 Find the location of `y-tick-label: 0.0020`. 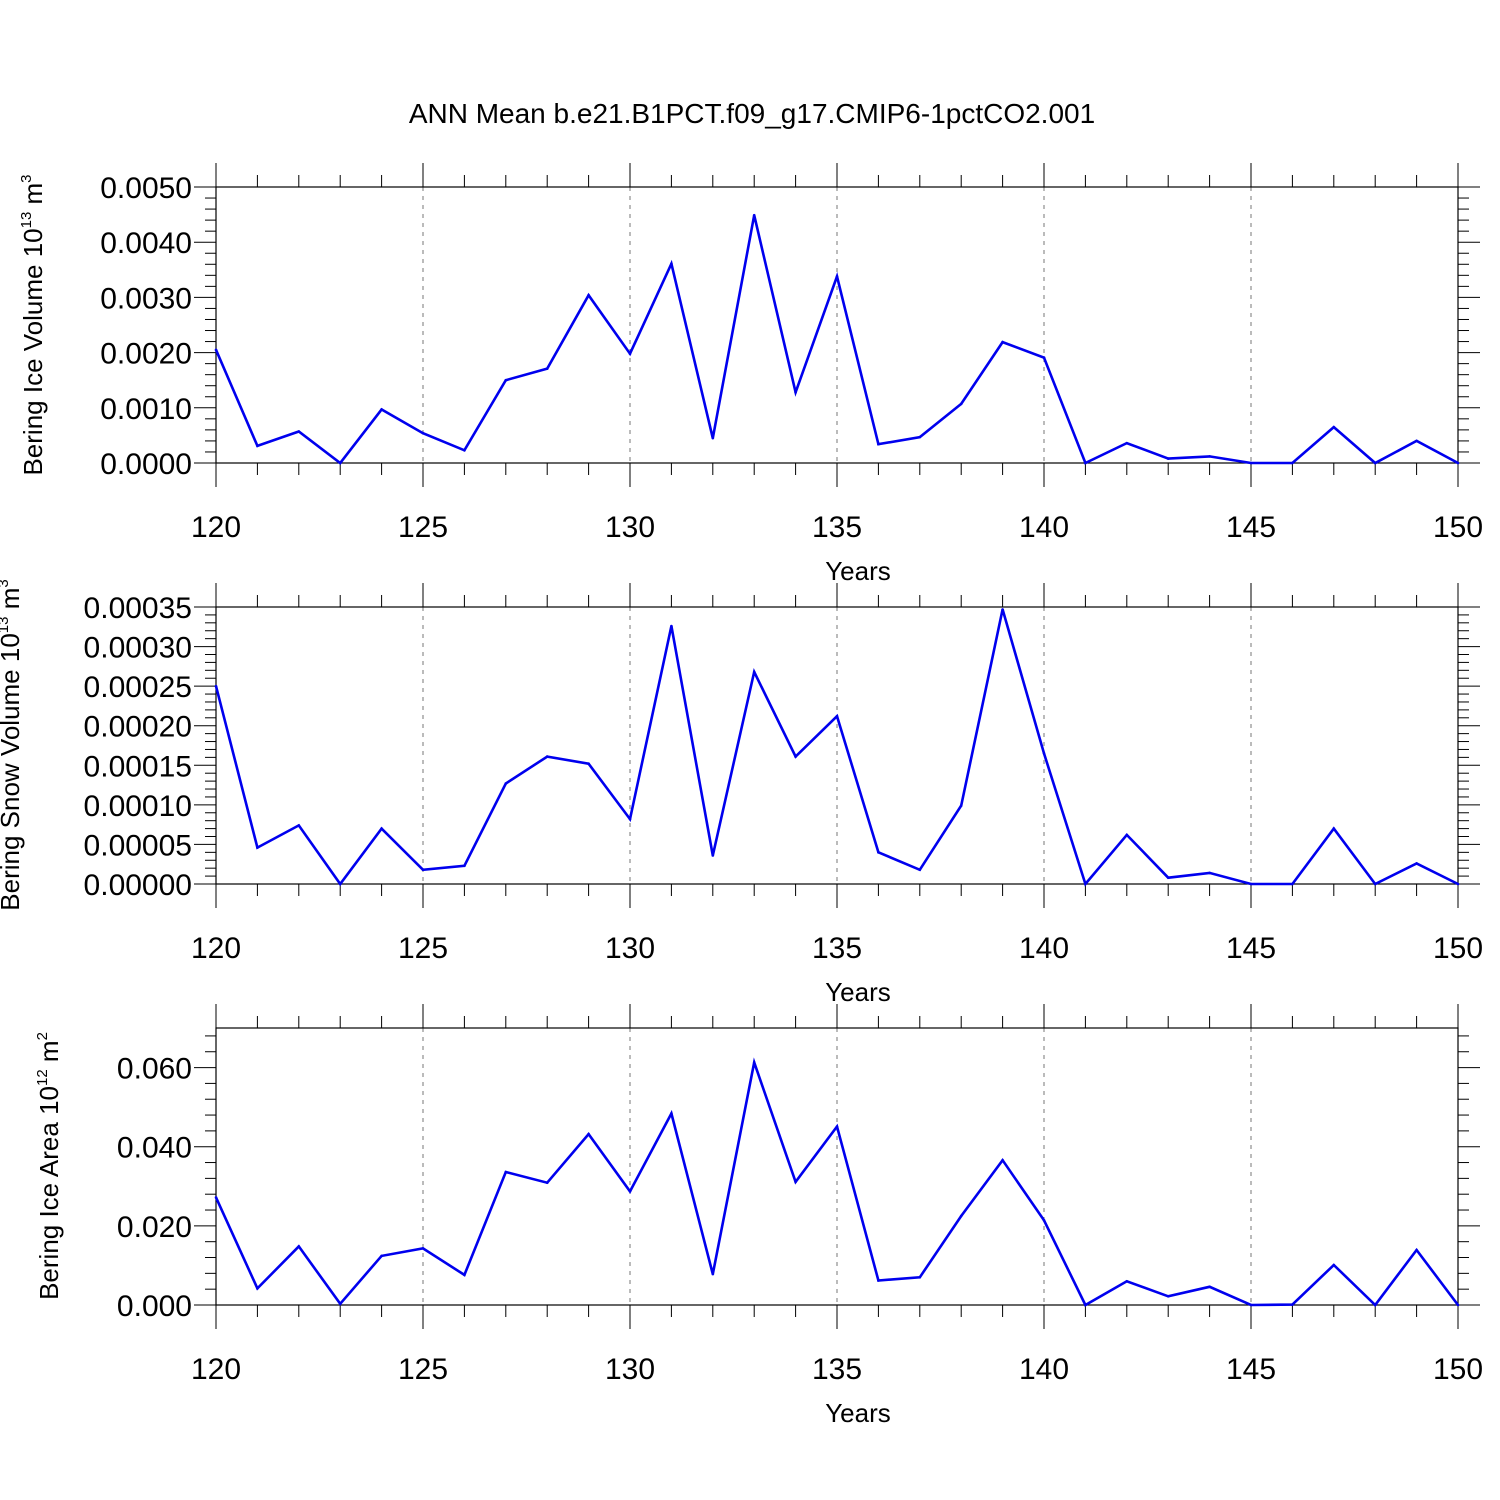

y-tick-label: 0.0020 is located at coordinates (146, 354).